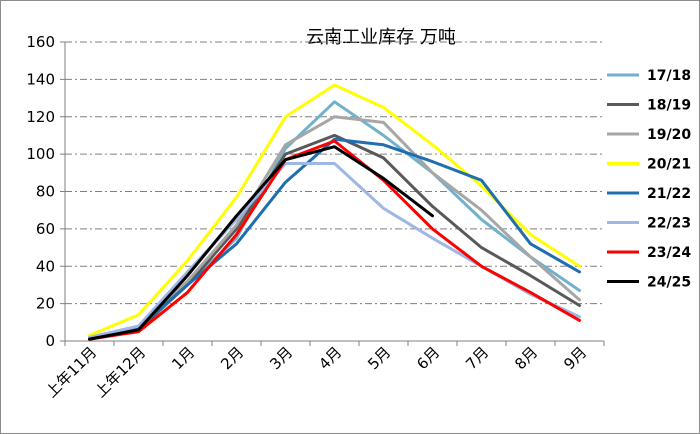 The width and height of the screenshot is (700, 434). Describe the element at coordinates (45, 229) in the screenshot. I see `y-tick-label: 60` at that location.